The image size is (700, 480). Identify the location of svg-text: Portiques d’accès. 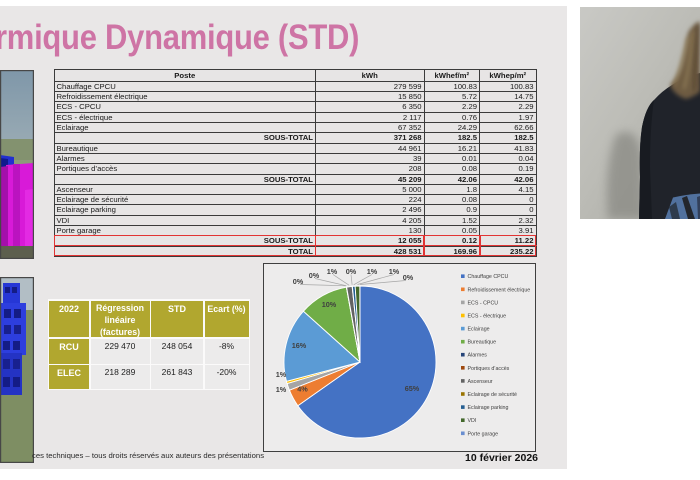
(489, 369).